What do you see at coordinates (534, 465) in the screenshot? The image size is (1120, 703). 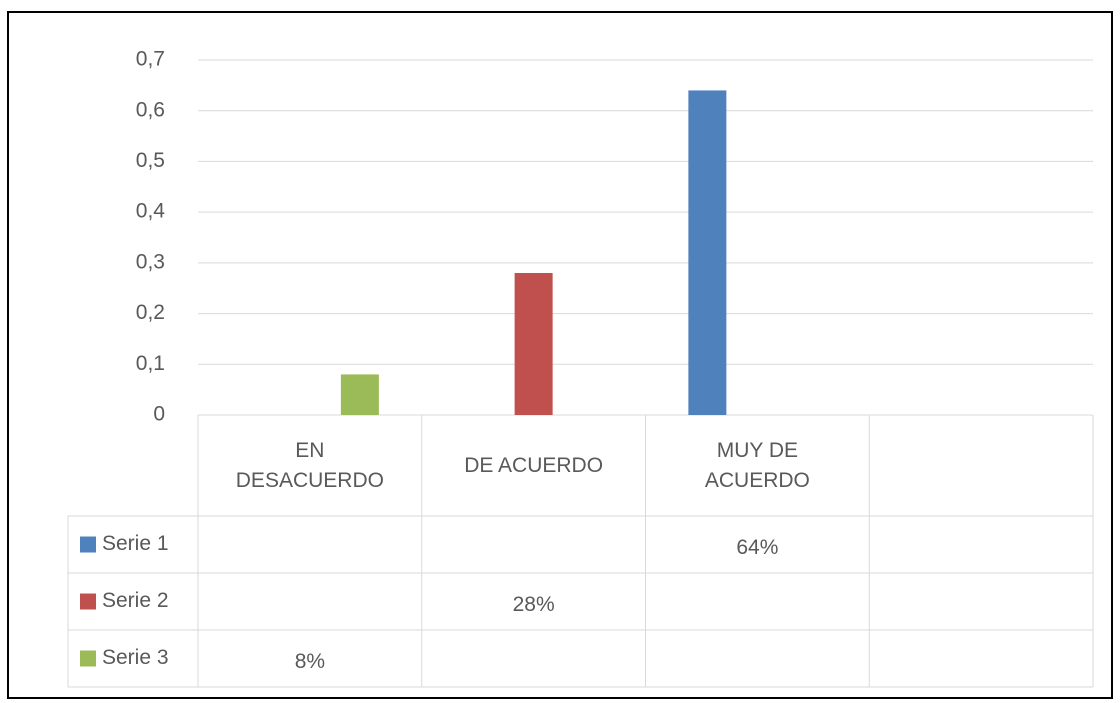 I see `x-tick-label: DE ACUERDO` at bounding box center [534, 465].